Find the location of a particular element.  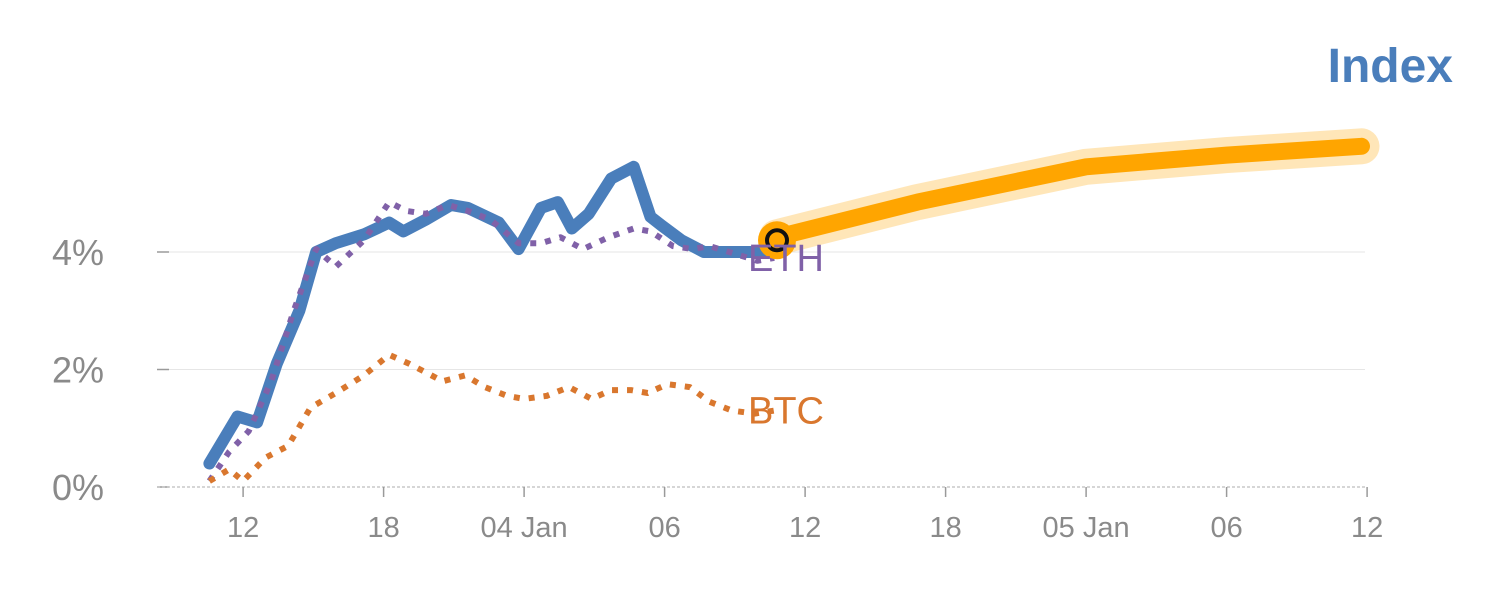

btc-line is located at coordinates (491, 418).